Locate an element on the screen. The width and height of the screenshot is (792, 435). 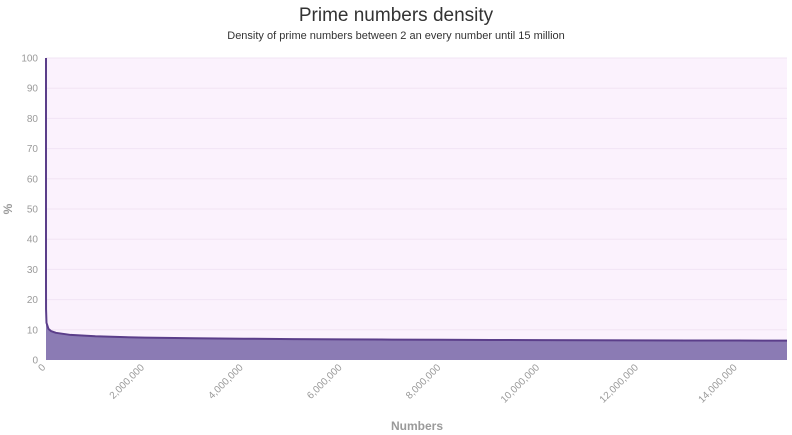
y-tick-label: 80 is located at coordinates (33, 119).